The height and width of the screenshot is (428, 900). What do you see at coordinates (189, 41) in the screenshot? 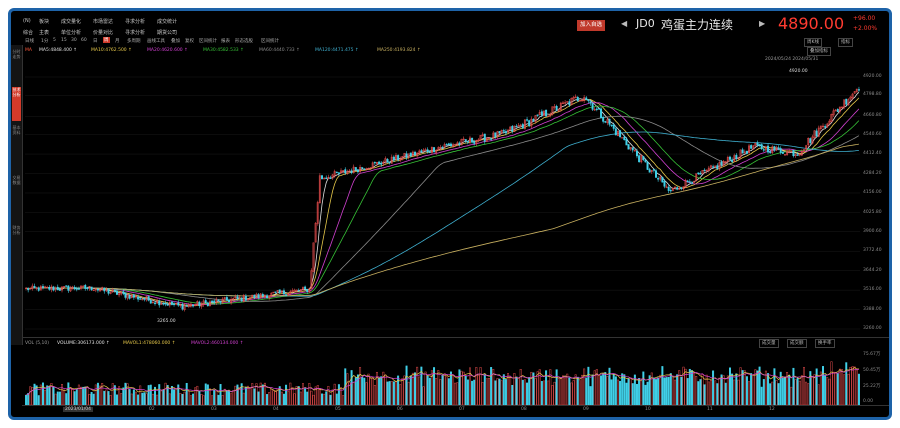
I see `toolbar-item: 复权` at bounding box center [189, 41].